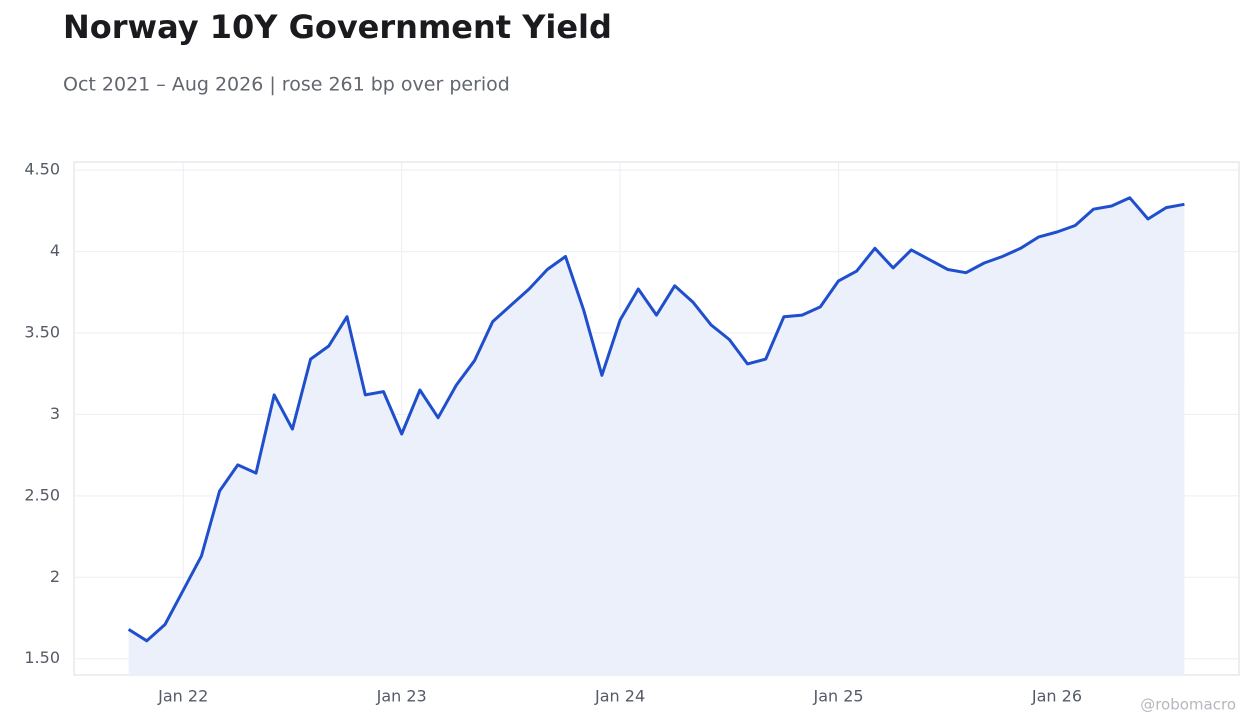 Image resolution: width=1260 pixels, height=728 pixels. What do you see at coordinates (182, 696) in the screenshot?
I see `x-tick-label: Jan 22` at bounding box center [182, 696].